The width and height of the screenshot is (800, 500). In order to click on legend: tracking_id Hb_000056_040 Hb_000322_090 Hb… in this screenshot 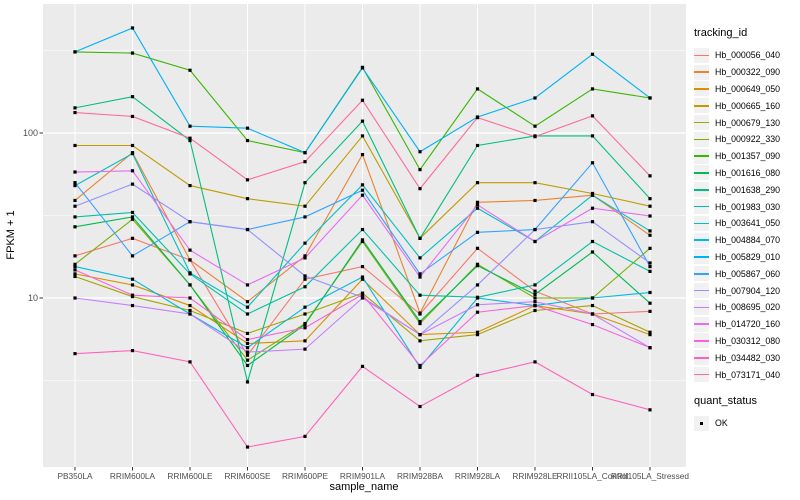, I will do `click(747, 229)`.